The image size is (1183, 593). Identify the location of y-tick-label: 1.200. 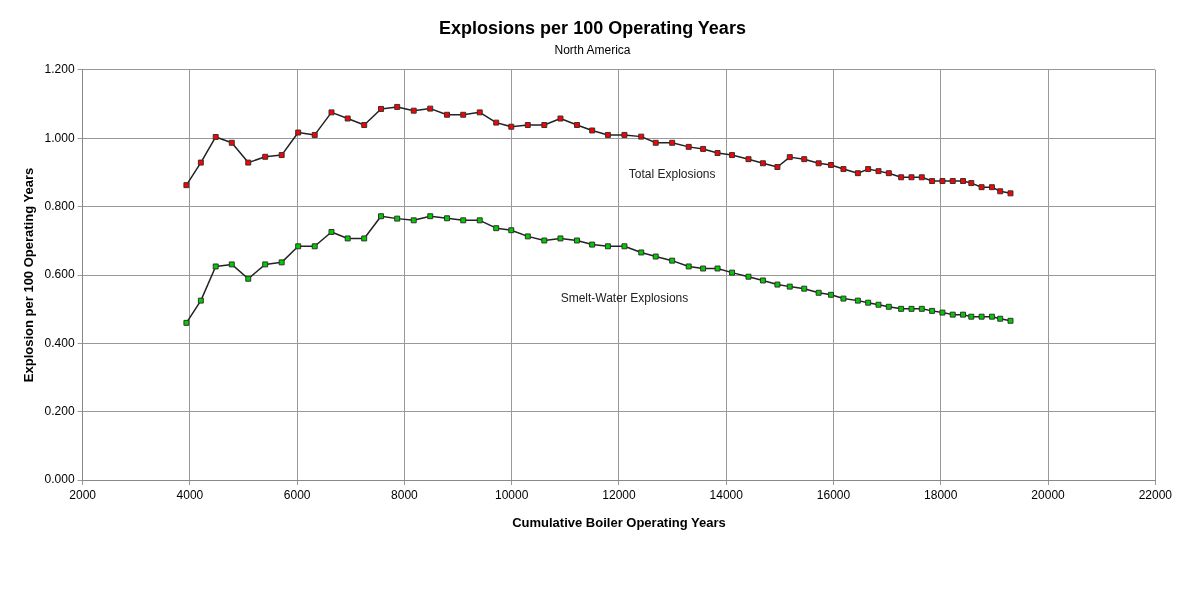
(59, 69).